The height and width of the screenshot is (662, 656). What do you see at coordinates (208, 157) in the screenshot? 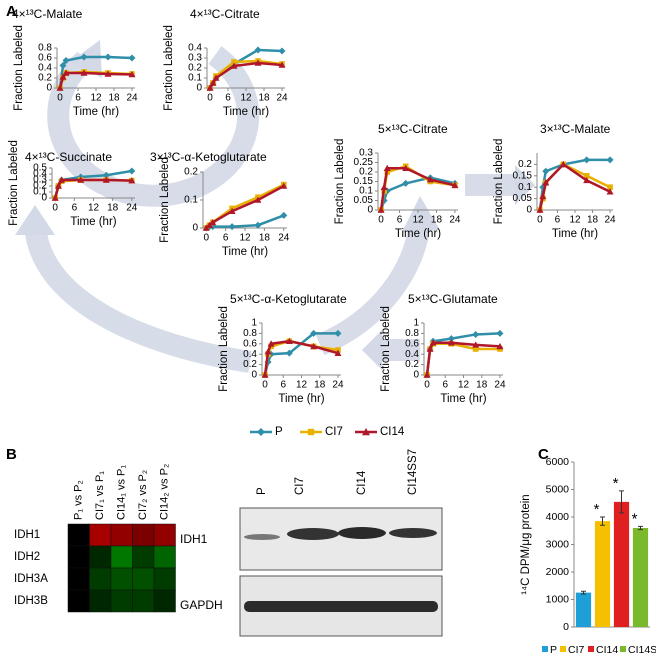
I see `chart-title: 3×¹³C-α-Ketoglutarate` at bounding box center [208, 157].